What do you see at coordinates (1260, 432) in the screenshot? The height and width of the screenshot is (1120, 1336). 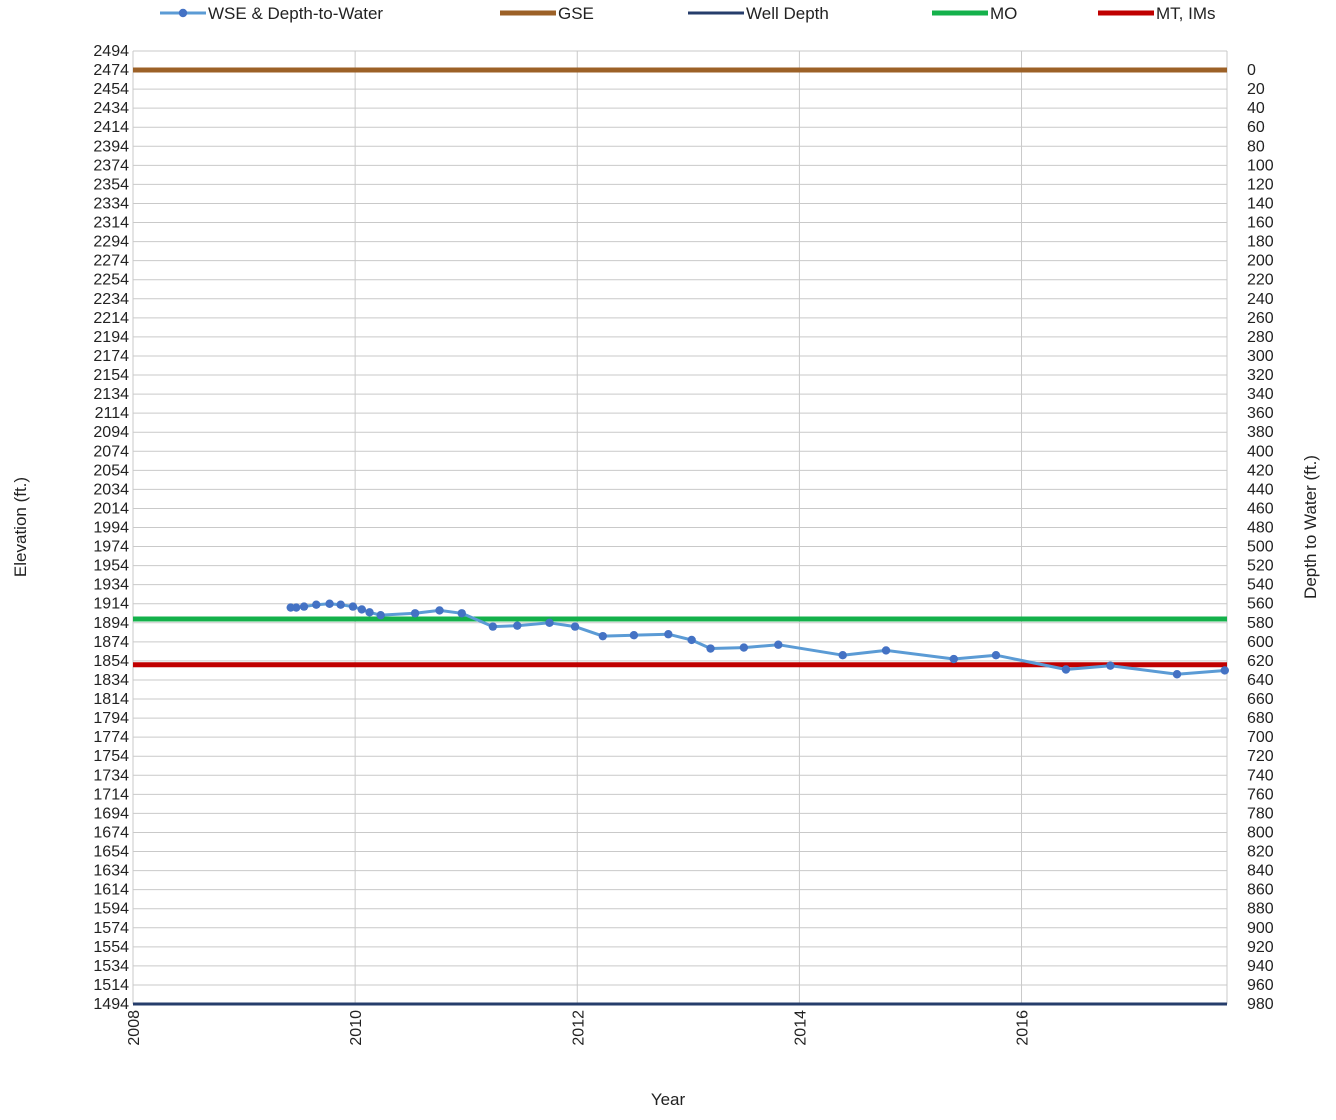 I see `y2-tick-label: 380` at bounding box center [1260, 432].